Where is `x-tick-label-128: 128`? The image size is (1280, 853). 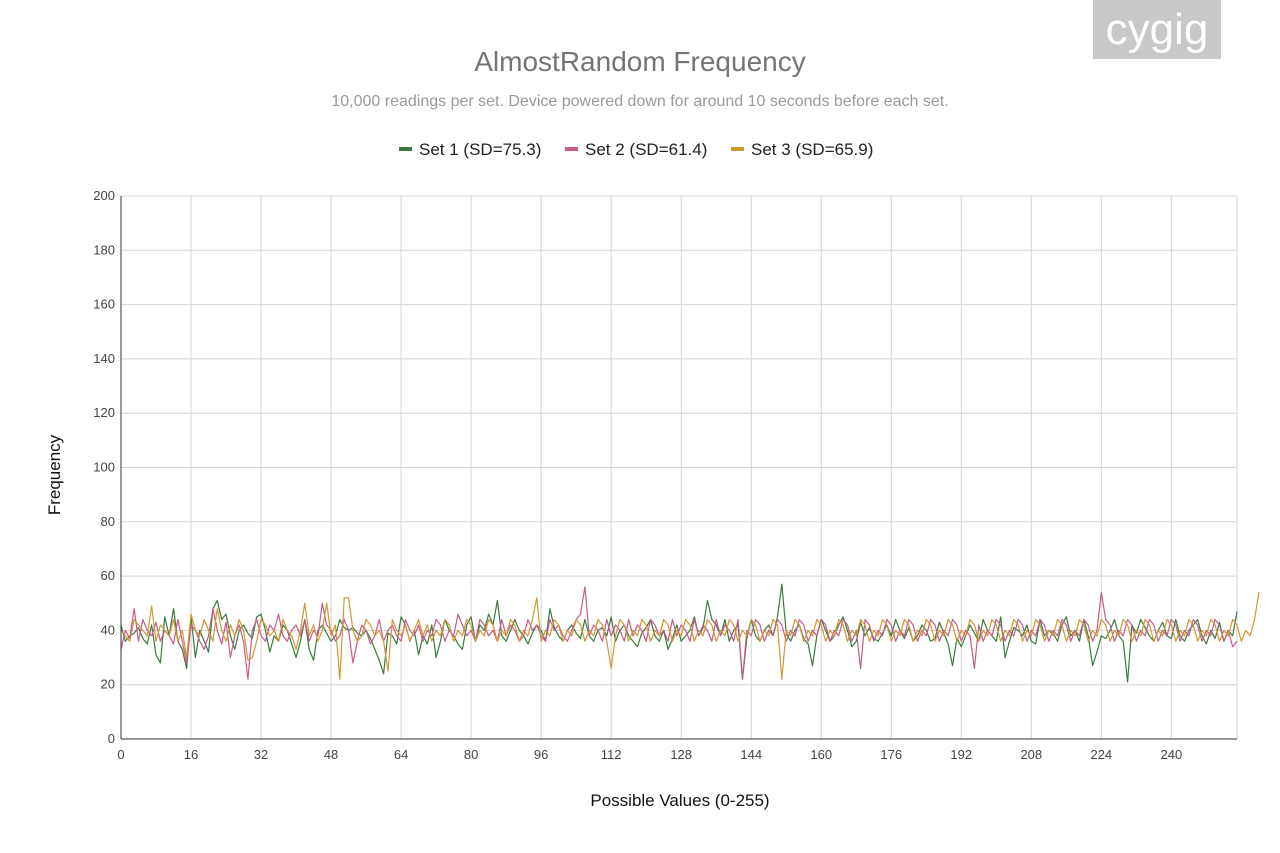 x-tick-label-128: 128 is located at coordinates (681, 754).